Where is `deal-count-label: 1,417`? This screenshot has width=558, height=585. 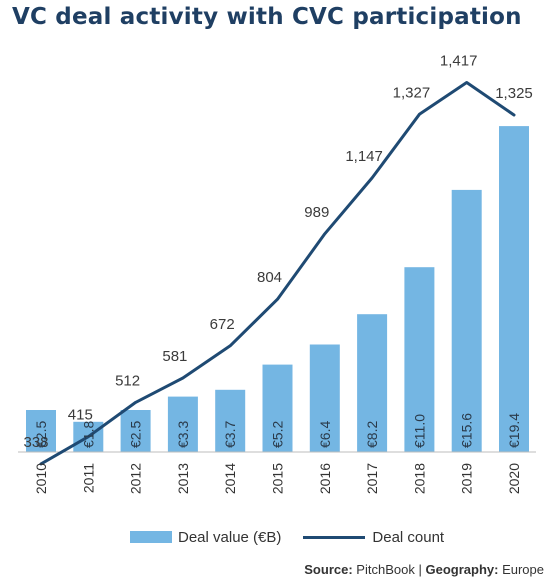
deal-count-label: 1,417 is located at coordinates (459, 61).